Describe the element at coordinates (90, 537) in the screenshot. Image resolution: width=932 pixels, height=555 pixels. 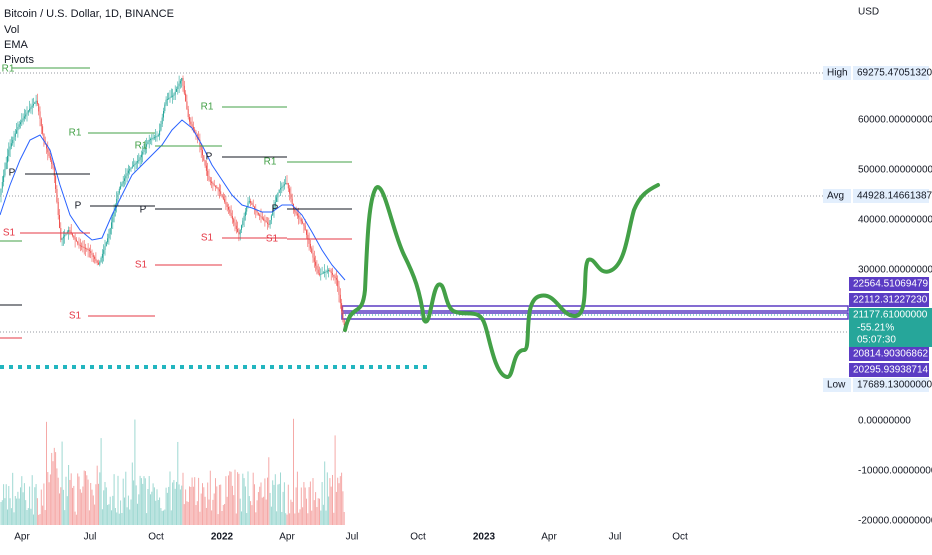
I see `time-tick: Jul` at that location.